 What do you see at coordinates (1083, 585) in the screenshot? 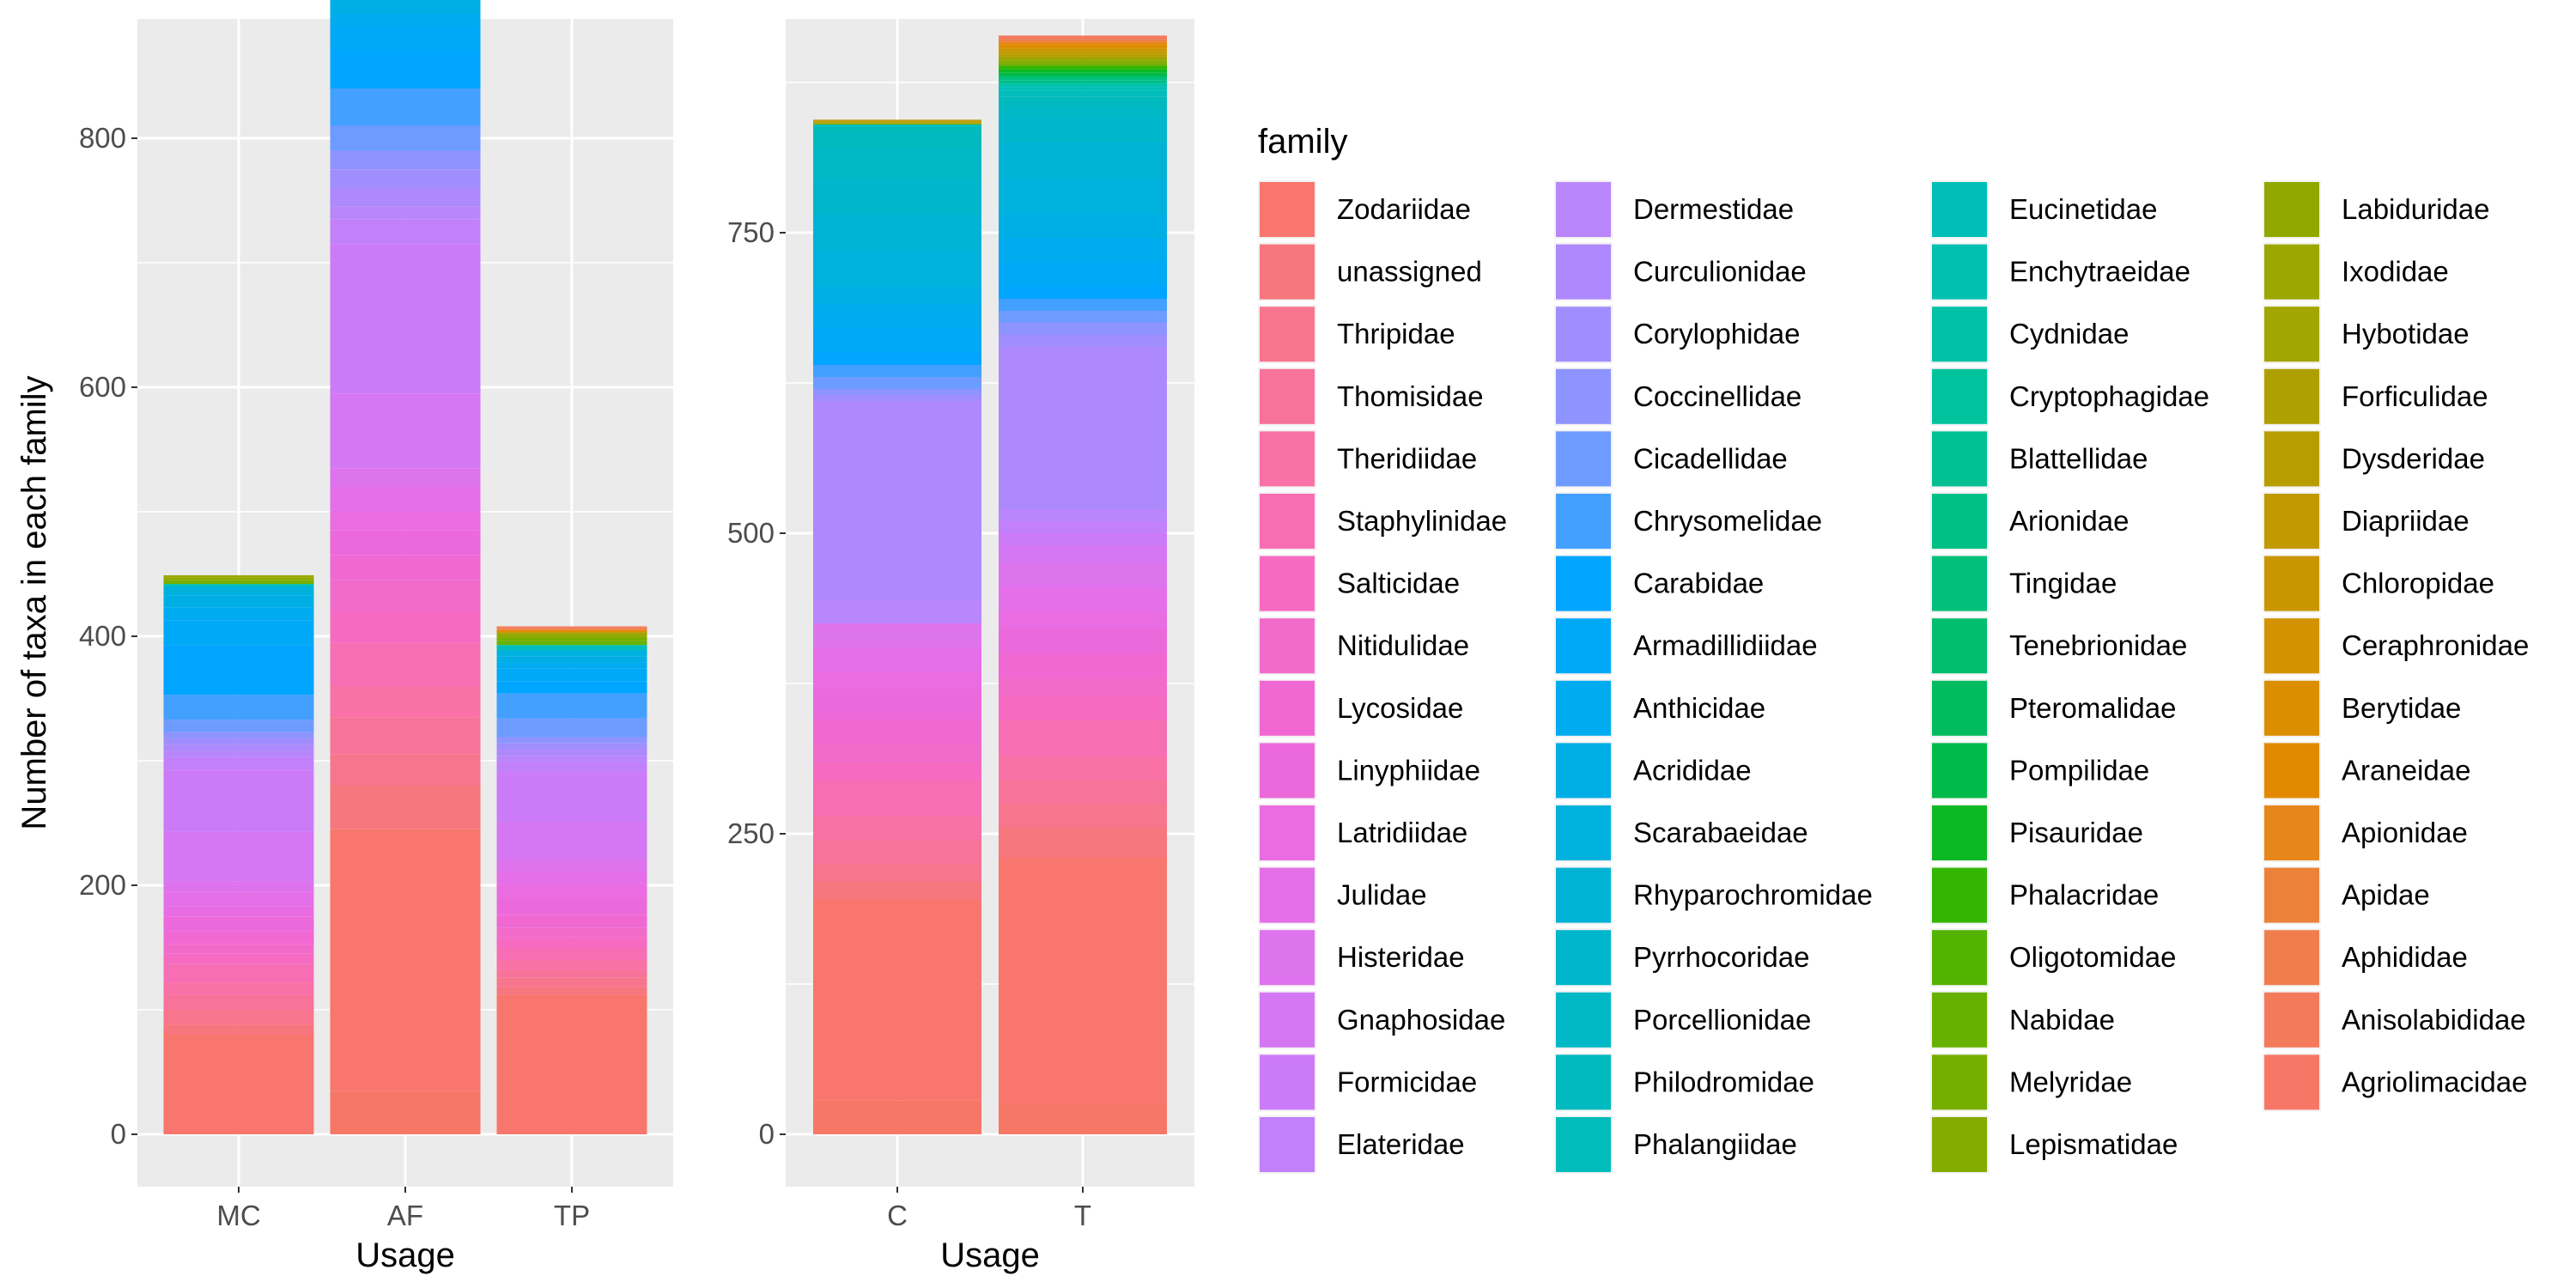
I see `bar-T` at bounding box center [1083, 585].